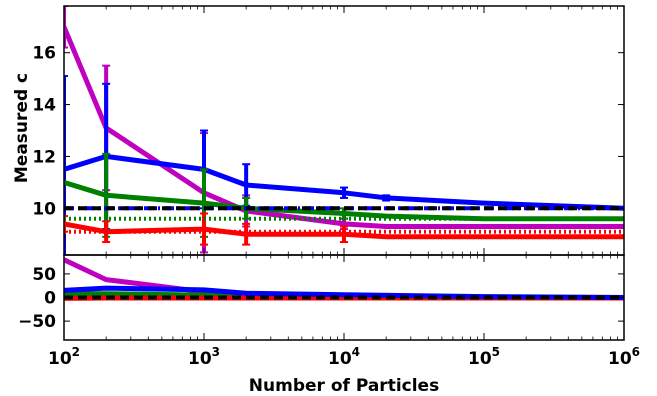  I want to click on residual-ytick-label-1: 0, so click(50, 299).